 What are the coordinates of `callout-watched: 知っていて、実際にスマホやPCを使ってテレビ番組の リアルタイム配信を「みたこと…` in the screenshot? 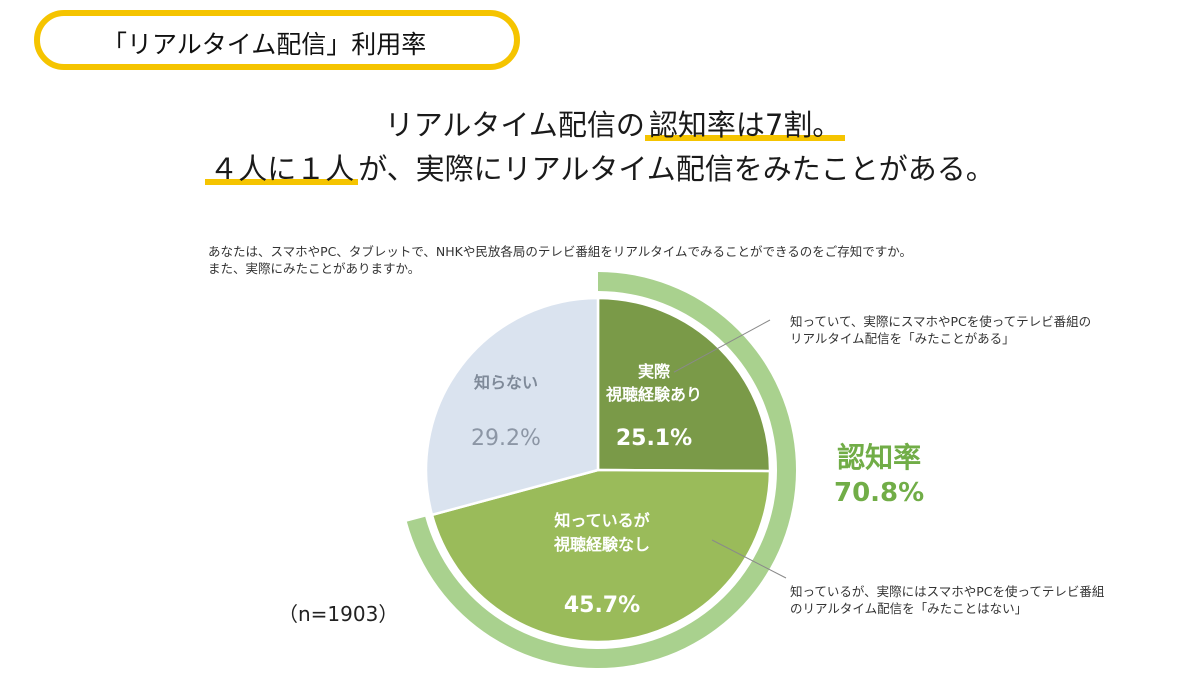 It's located at (940, 330).